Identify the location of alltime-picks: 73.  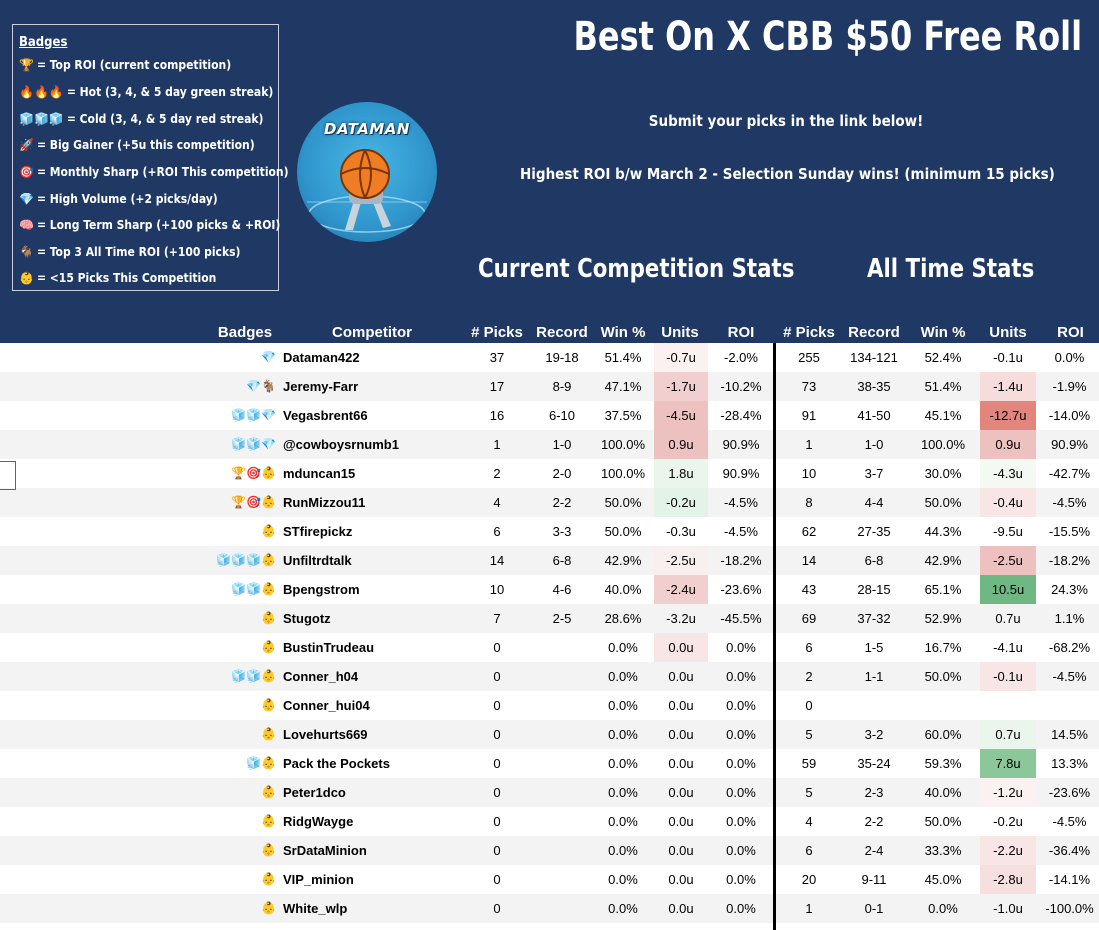
(809, 386).